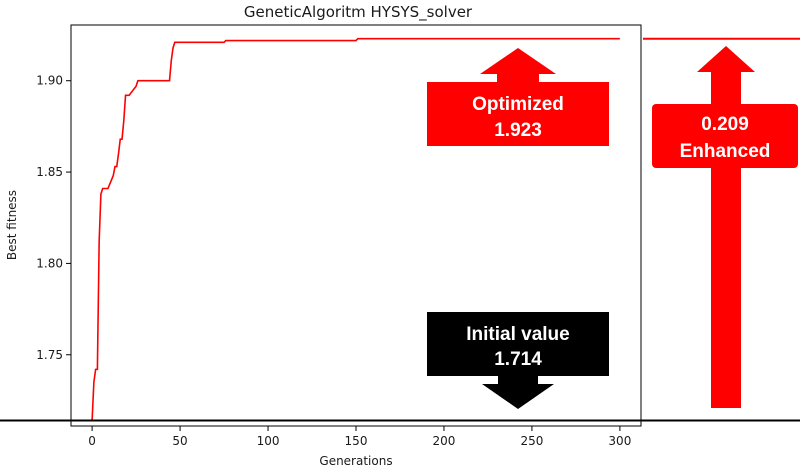 The image size is (800, 470). I want to click on y-axis-ticks: 1.75 1.80 1.85 1.90, so click(53, 218).